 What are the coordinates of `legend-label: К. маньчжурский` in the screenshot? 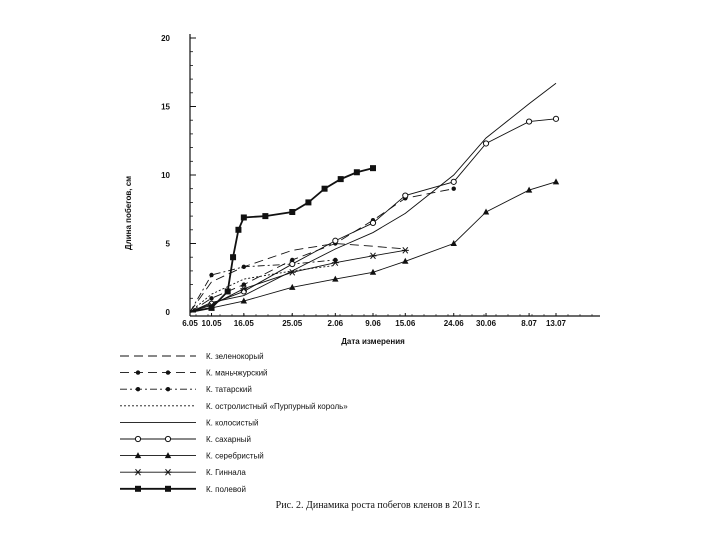 It's located at (237, 373).